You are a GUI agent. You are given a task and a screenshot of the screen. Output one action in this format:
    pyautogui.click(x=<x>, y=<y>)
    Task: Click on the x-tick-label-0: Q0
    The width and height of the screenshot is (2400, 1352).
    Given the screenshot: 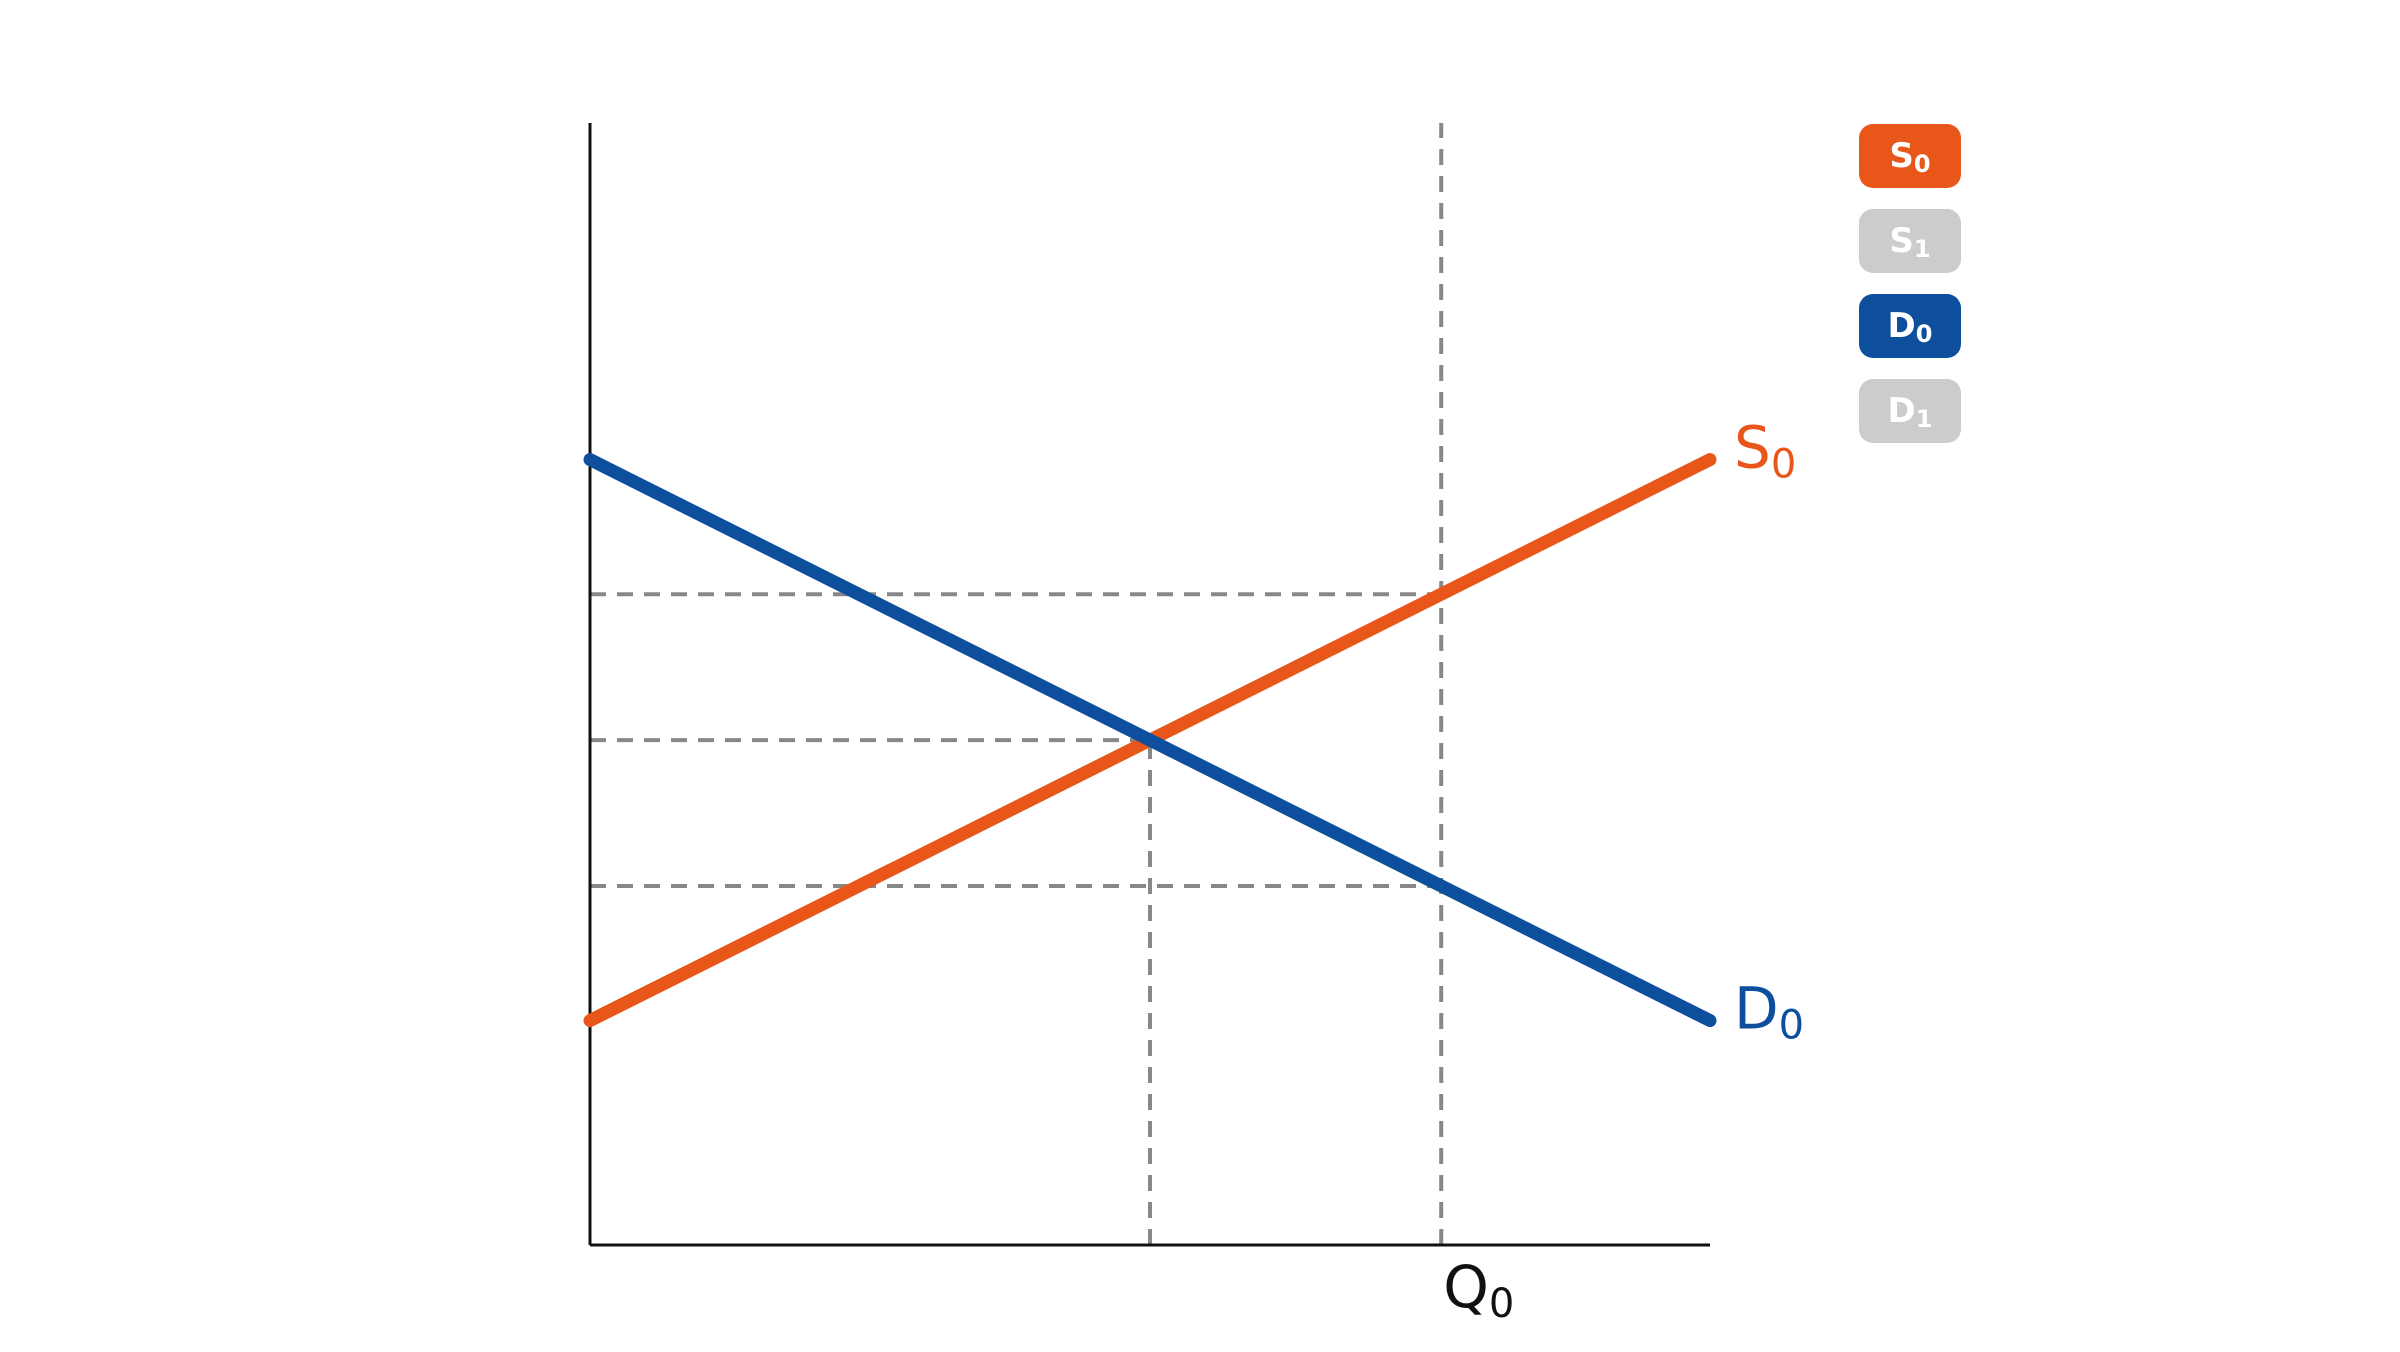 What is the action you would take?
    pyautogui.click(x=1478, y=1290)
    